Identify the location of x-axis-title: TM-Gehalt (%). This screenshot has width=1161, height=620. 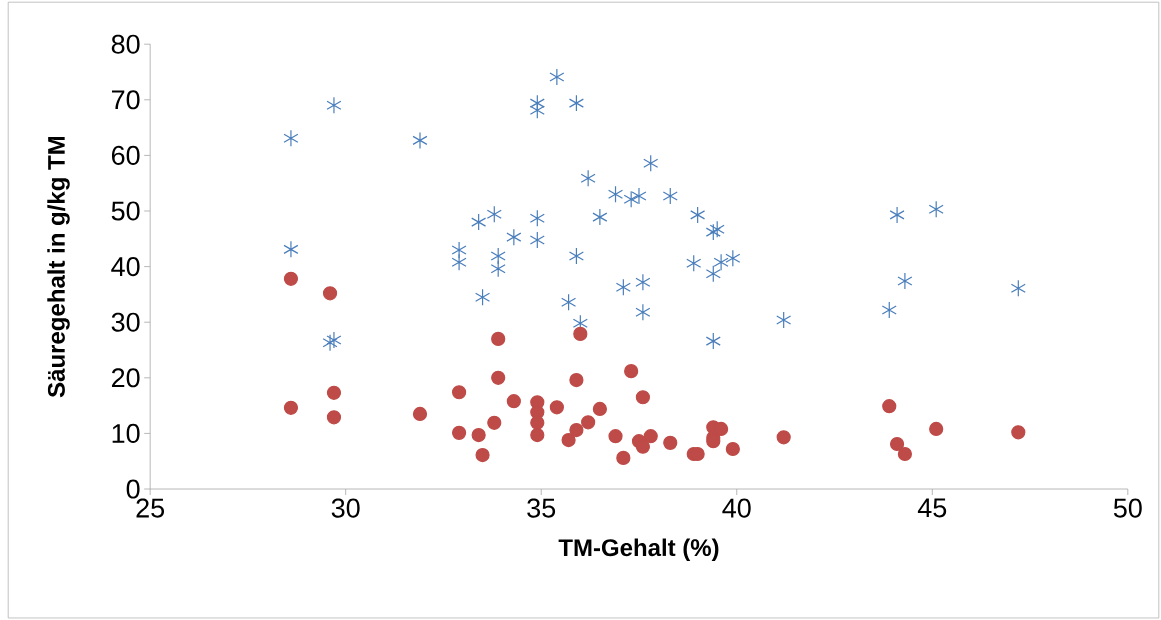
(638, 549).